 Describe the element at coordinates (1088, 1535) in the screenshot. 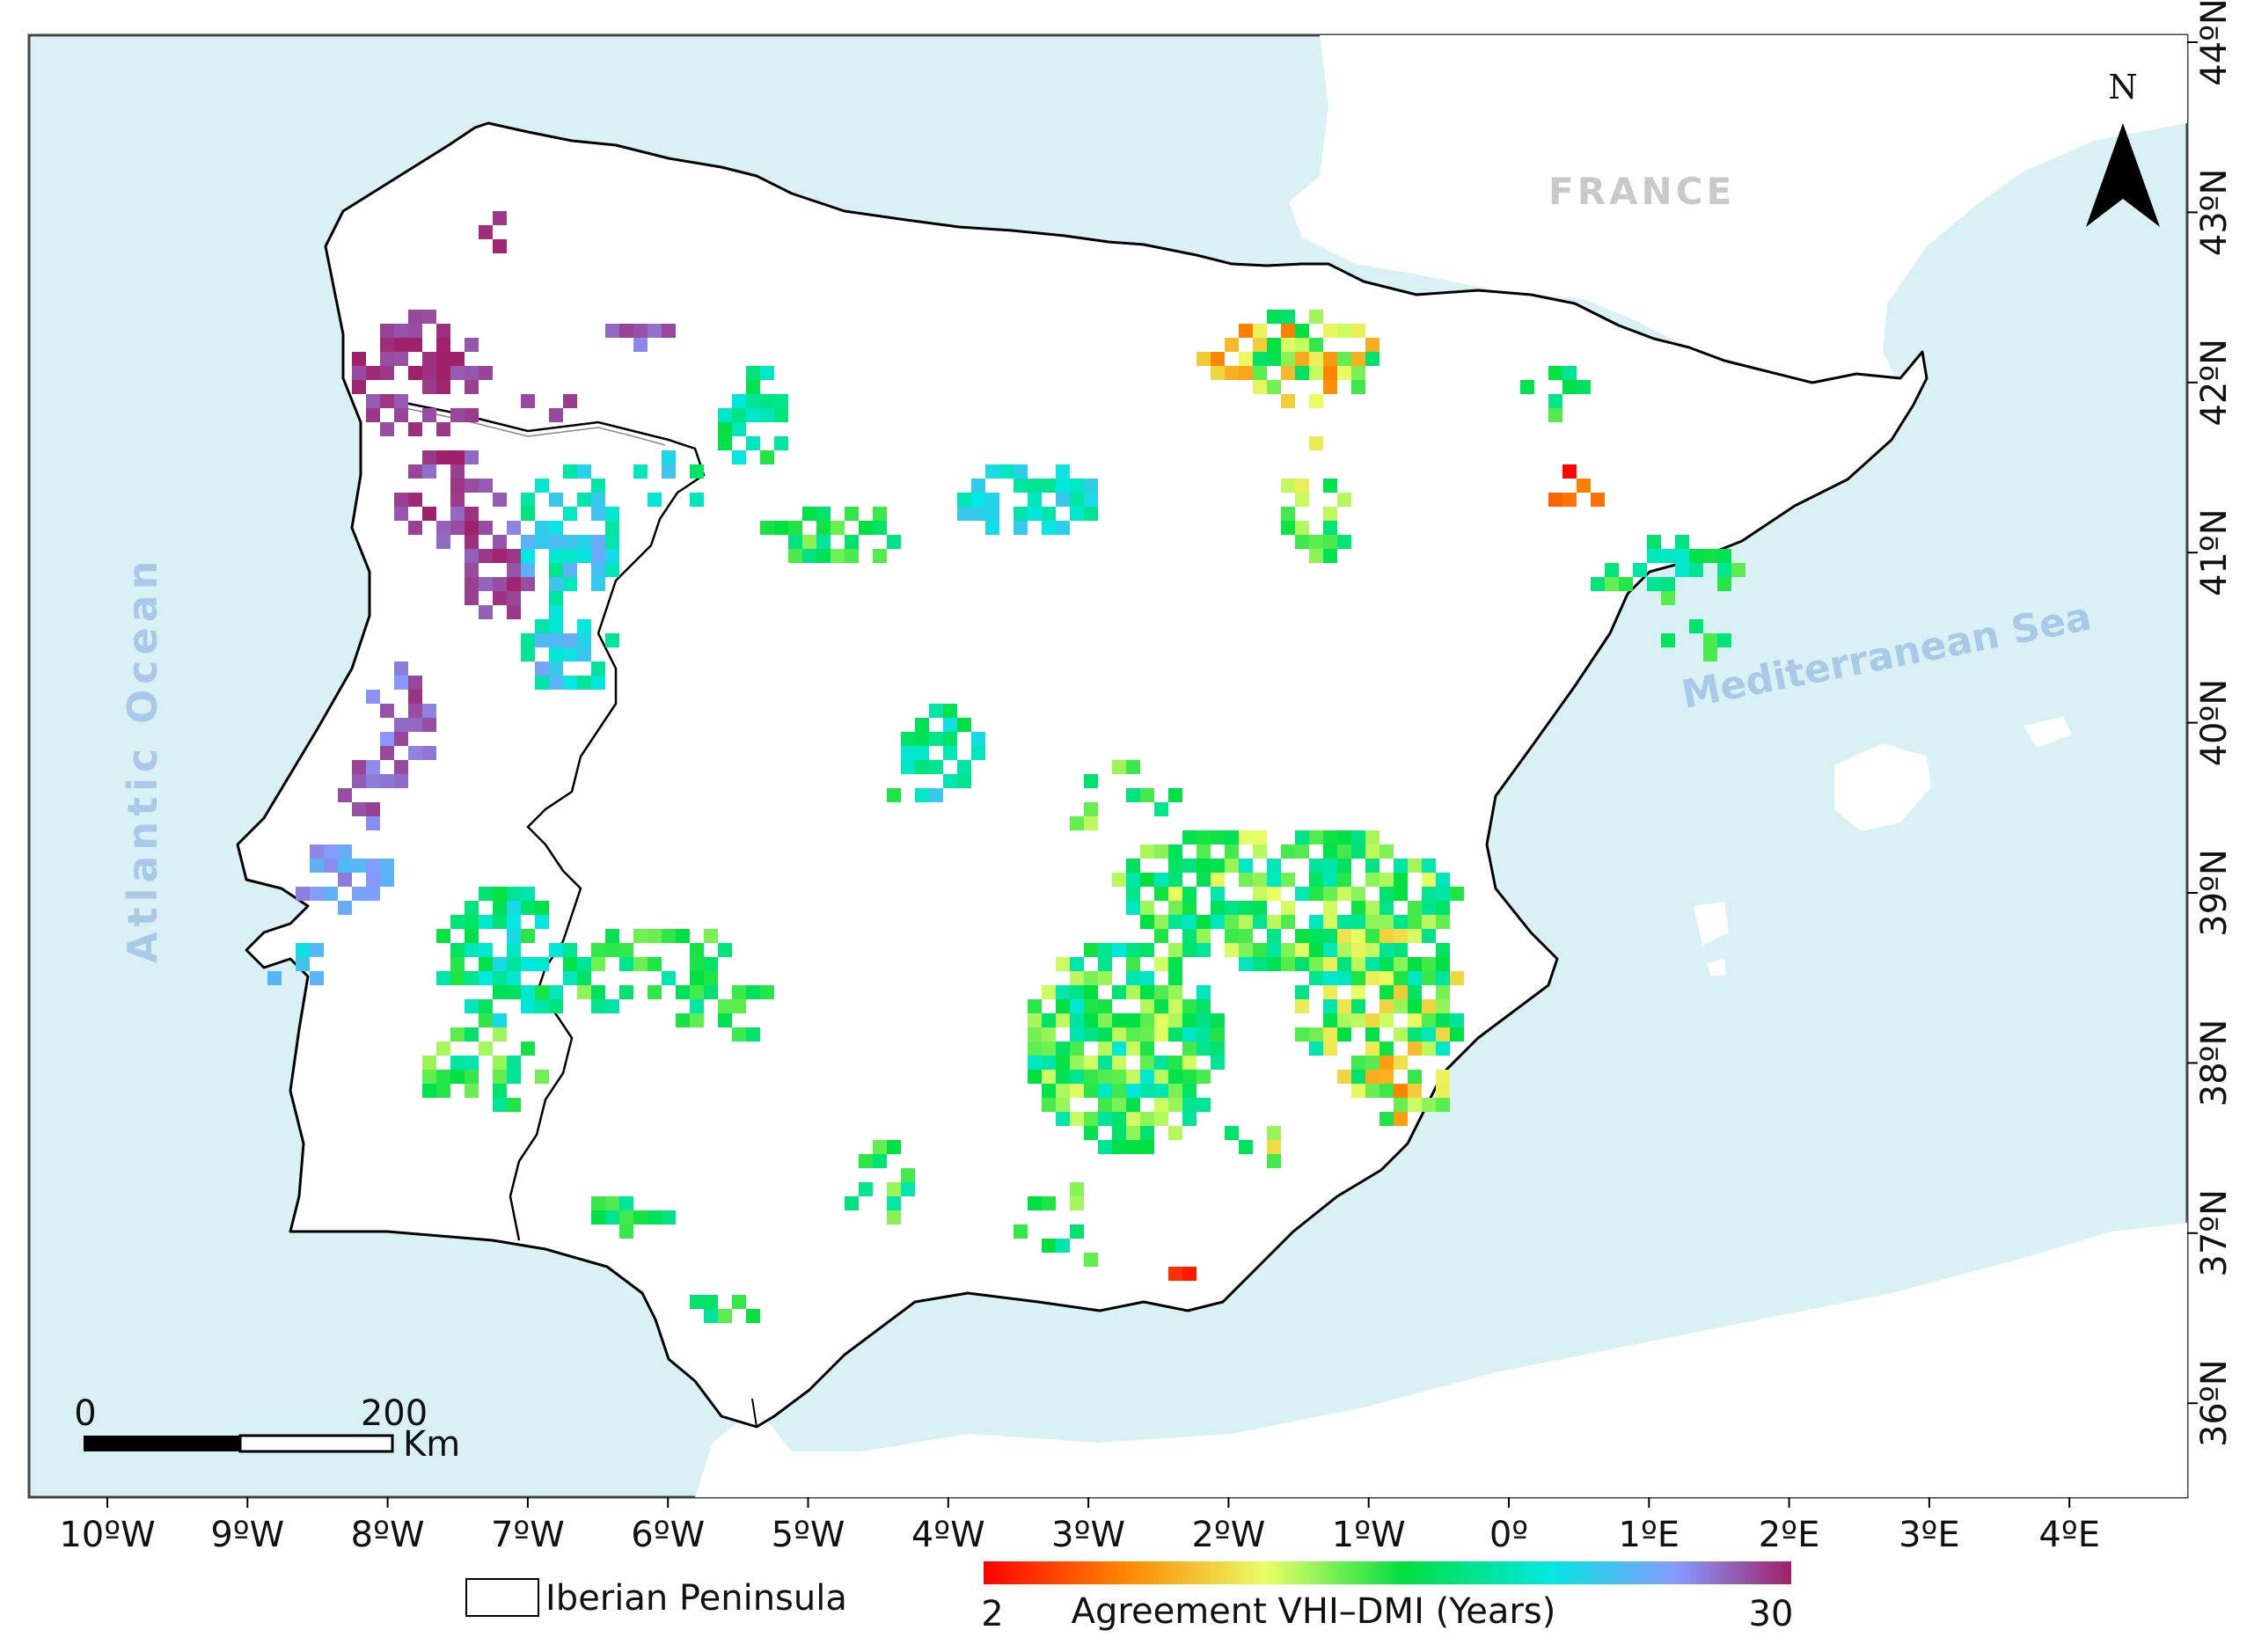

I see `longitude-tick-label: 3ºW` at that location.